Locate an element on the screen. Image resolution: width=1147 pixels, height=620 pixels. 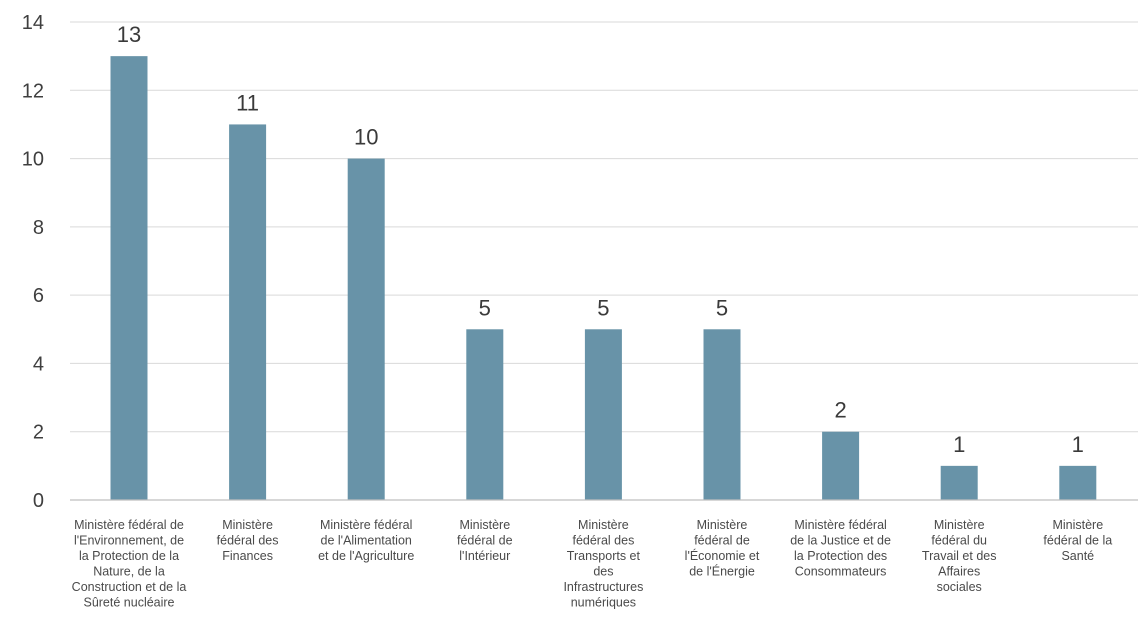
data-label: 11 is located at coordinates (247, 102).